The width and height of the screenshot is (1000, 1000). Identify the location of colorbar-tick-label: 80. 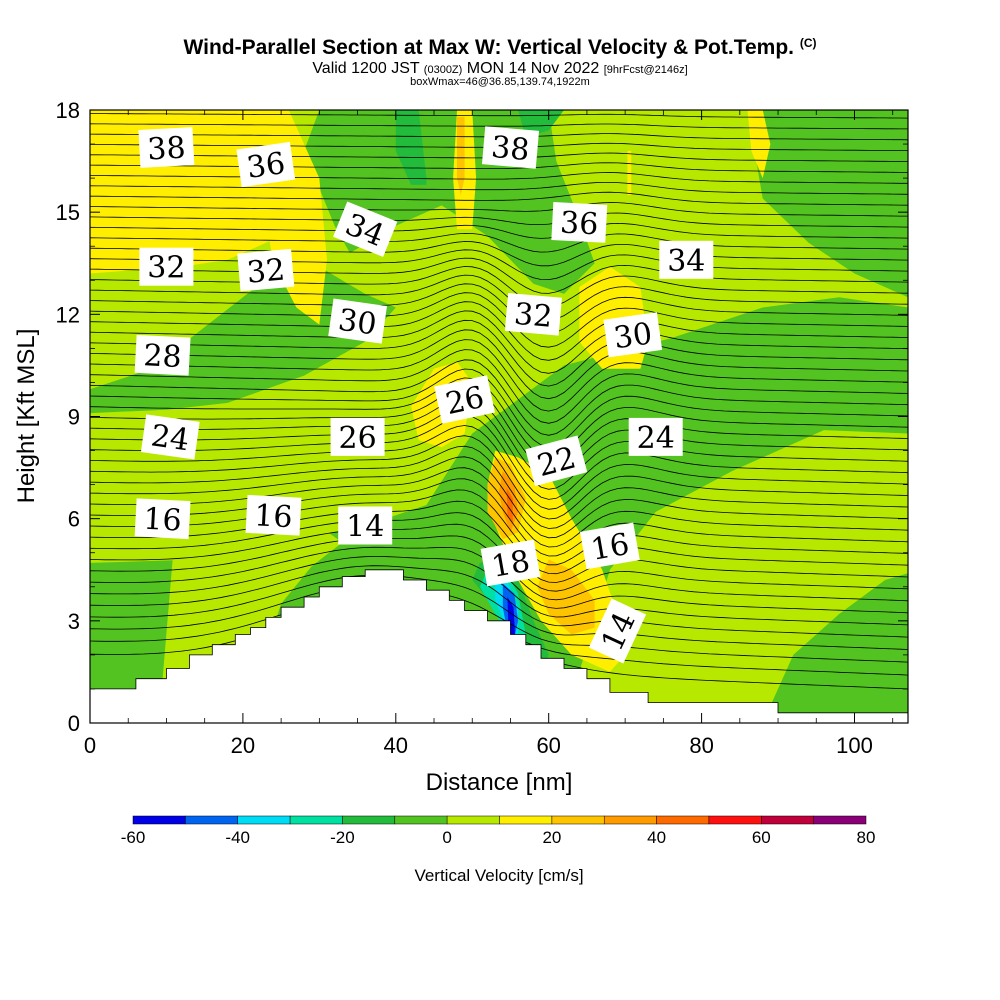
(866, 837).